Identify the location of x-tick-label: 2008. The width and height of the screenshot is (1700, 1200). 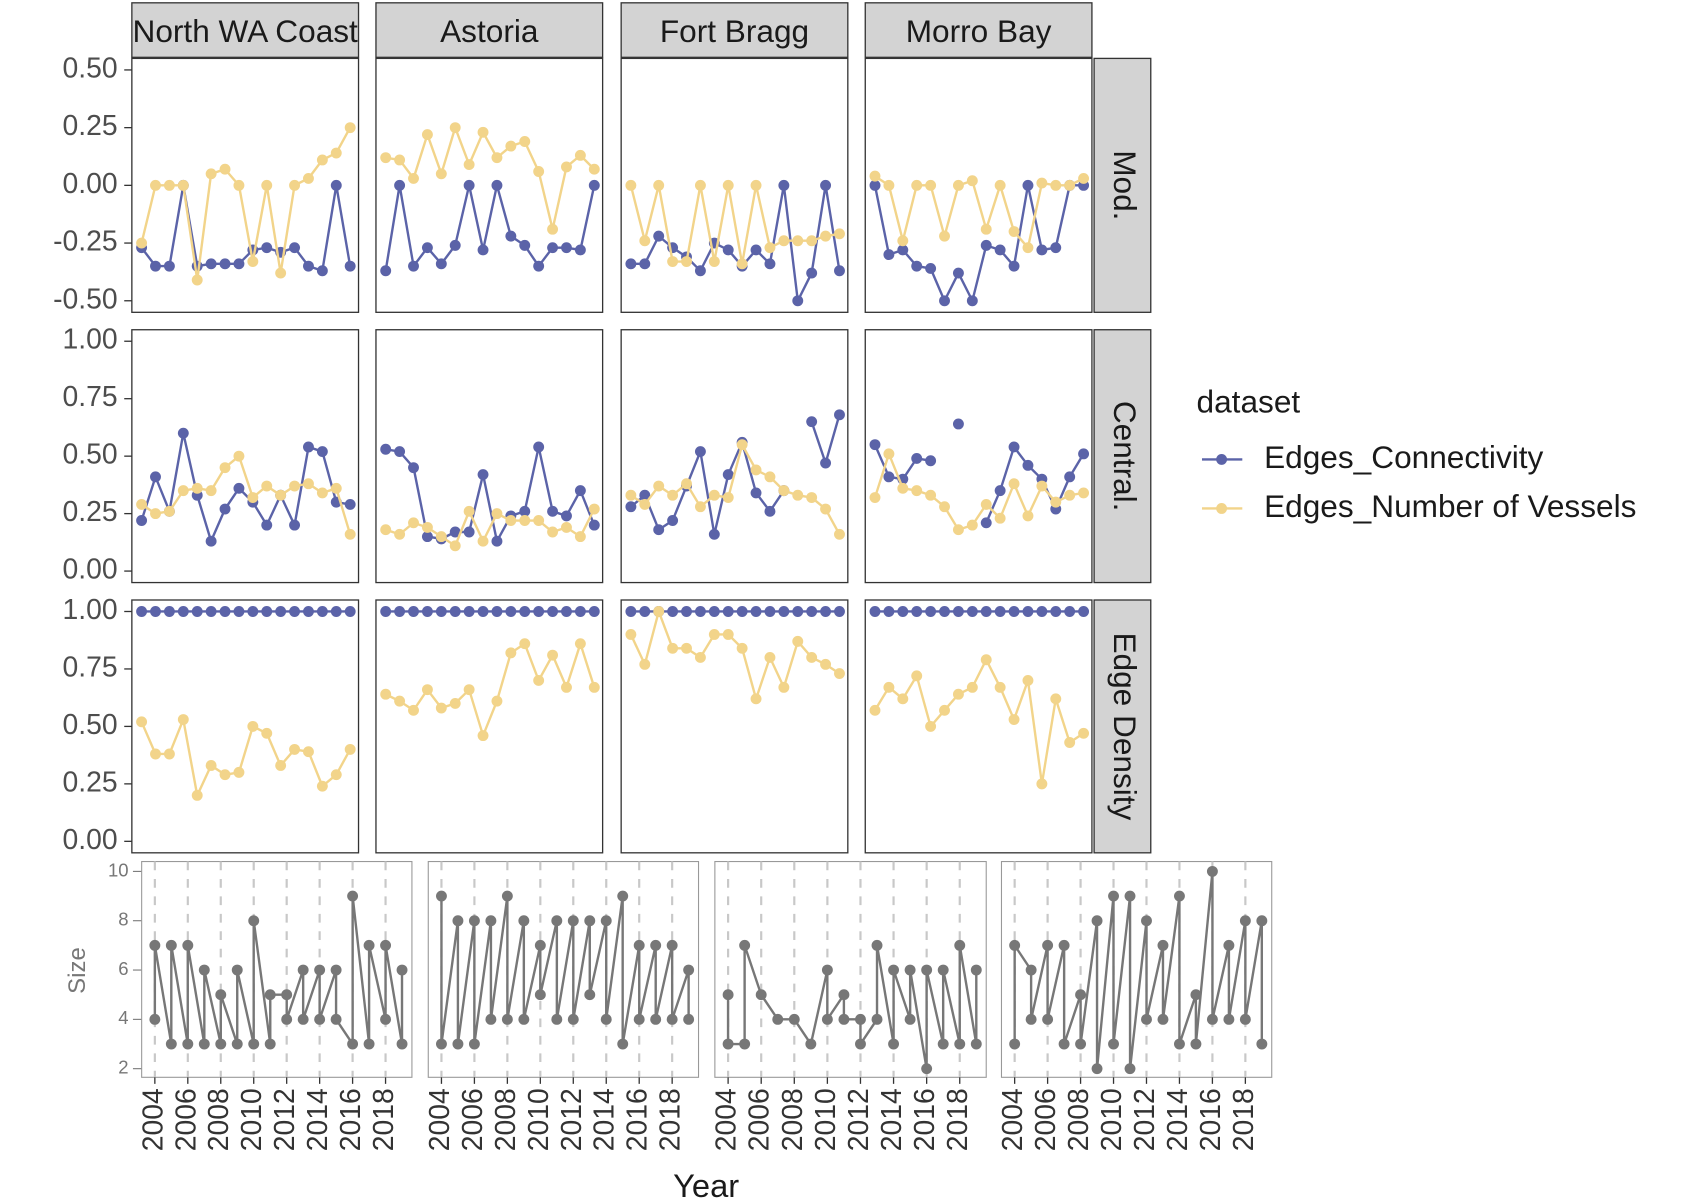
(1079, 1119).